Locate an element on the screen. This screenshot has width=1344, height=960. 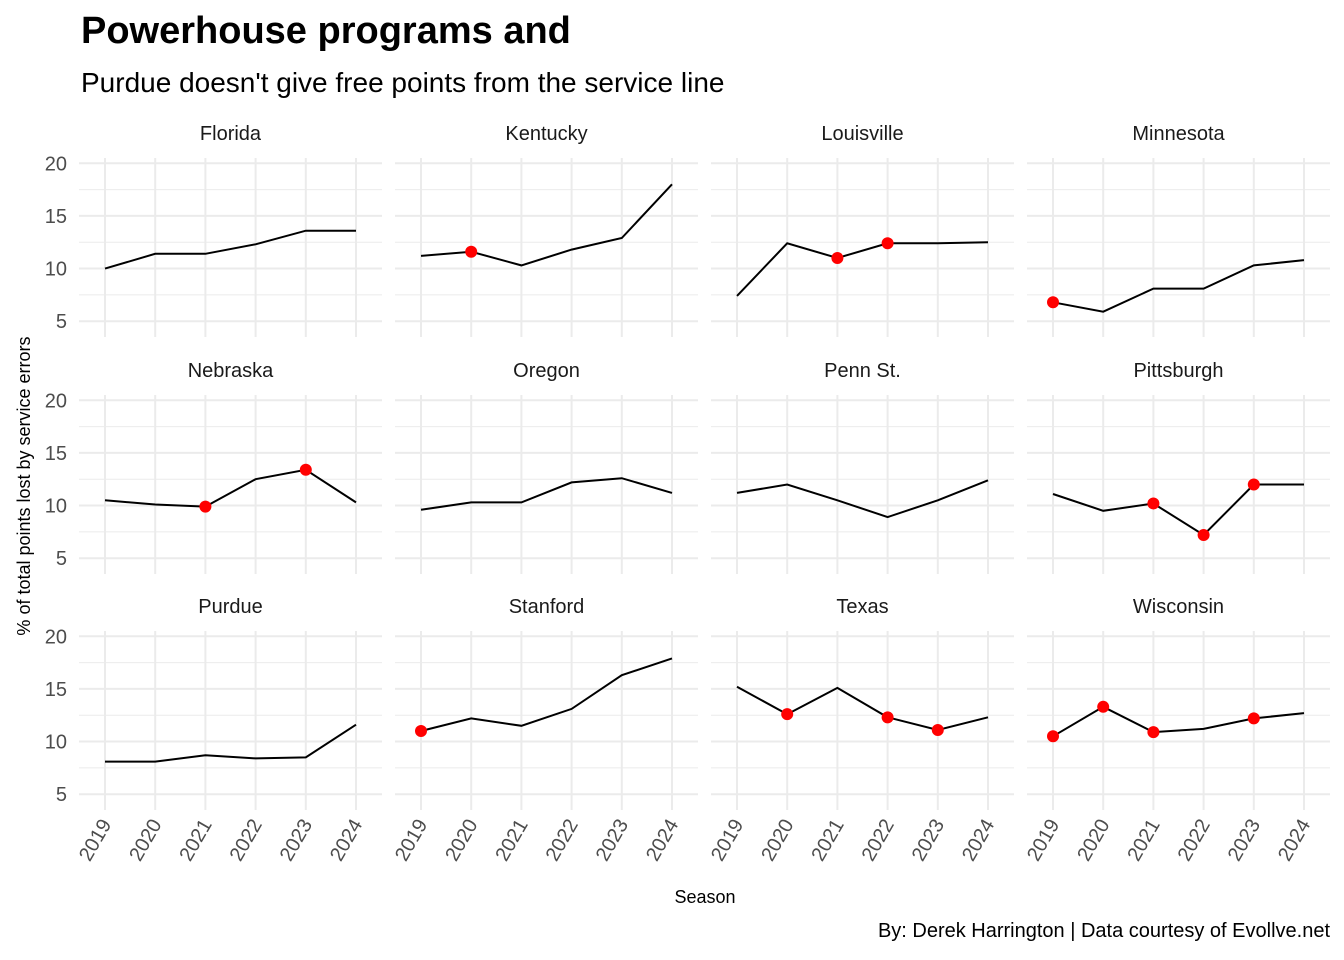
facet-label: Florida is located at coordinates (231, 134).